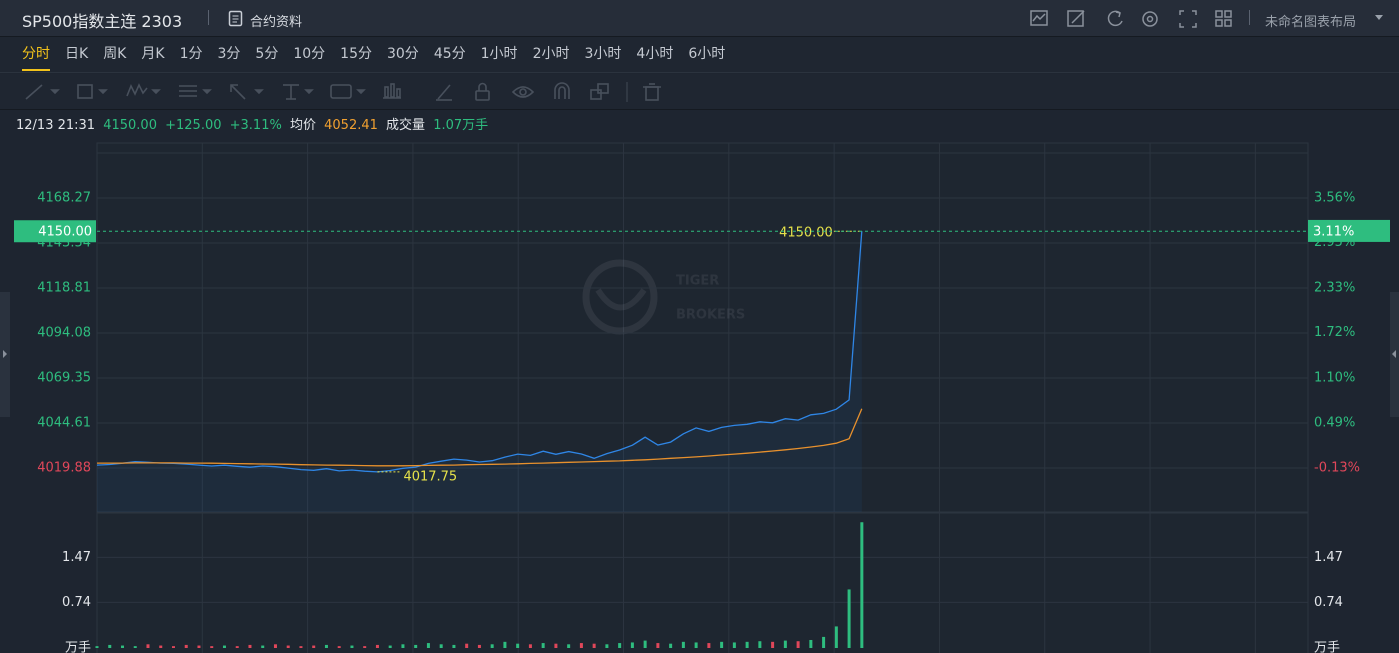 The image size is (1399, 653). Describe the element at coordinates (562, 90) in the screenshot. I see `magnet-tool` at that location.